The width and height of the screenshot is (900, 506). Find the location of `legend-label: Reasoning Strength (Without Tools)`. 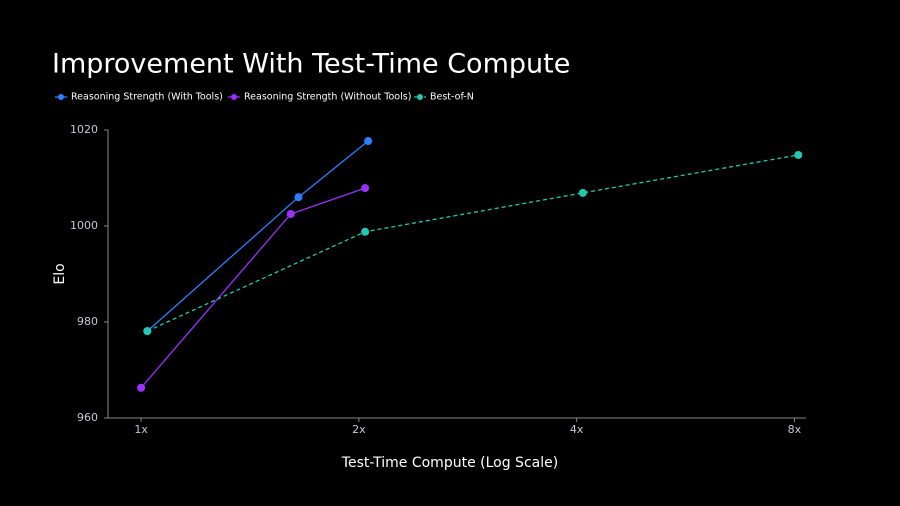

legend-label: Reasoning Strength (Without Tools) is located at coordinates (327, 97).